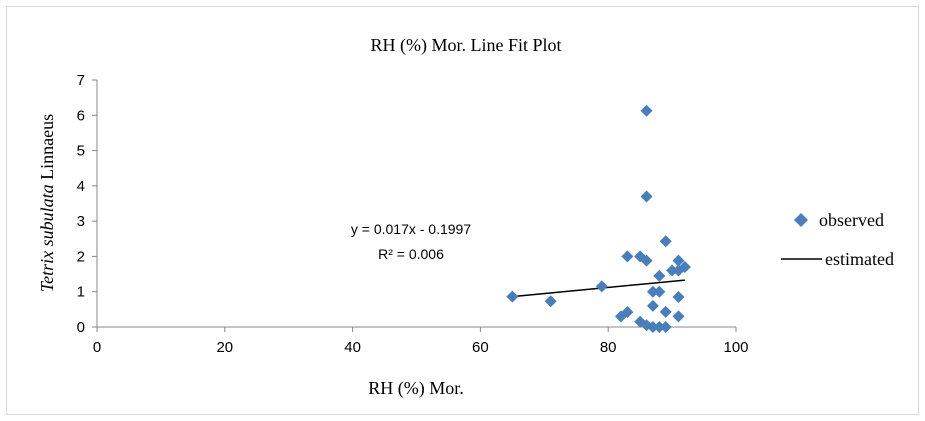 This screenshot has height=421, width=925. What do you see at coordinates (81, 151) in the screenshot?
I see `y-tick-label: 5` at bounding box center [81, 151].